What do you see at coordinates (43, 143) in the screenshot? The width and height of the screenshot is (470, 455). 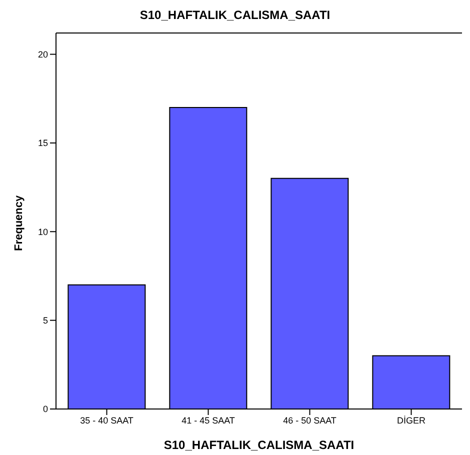 I see `y-tick-label: 15` at bounding box center [43, 143].